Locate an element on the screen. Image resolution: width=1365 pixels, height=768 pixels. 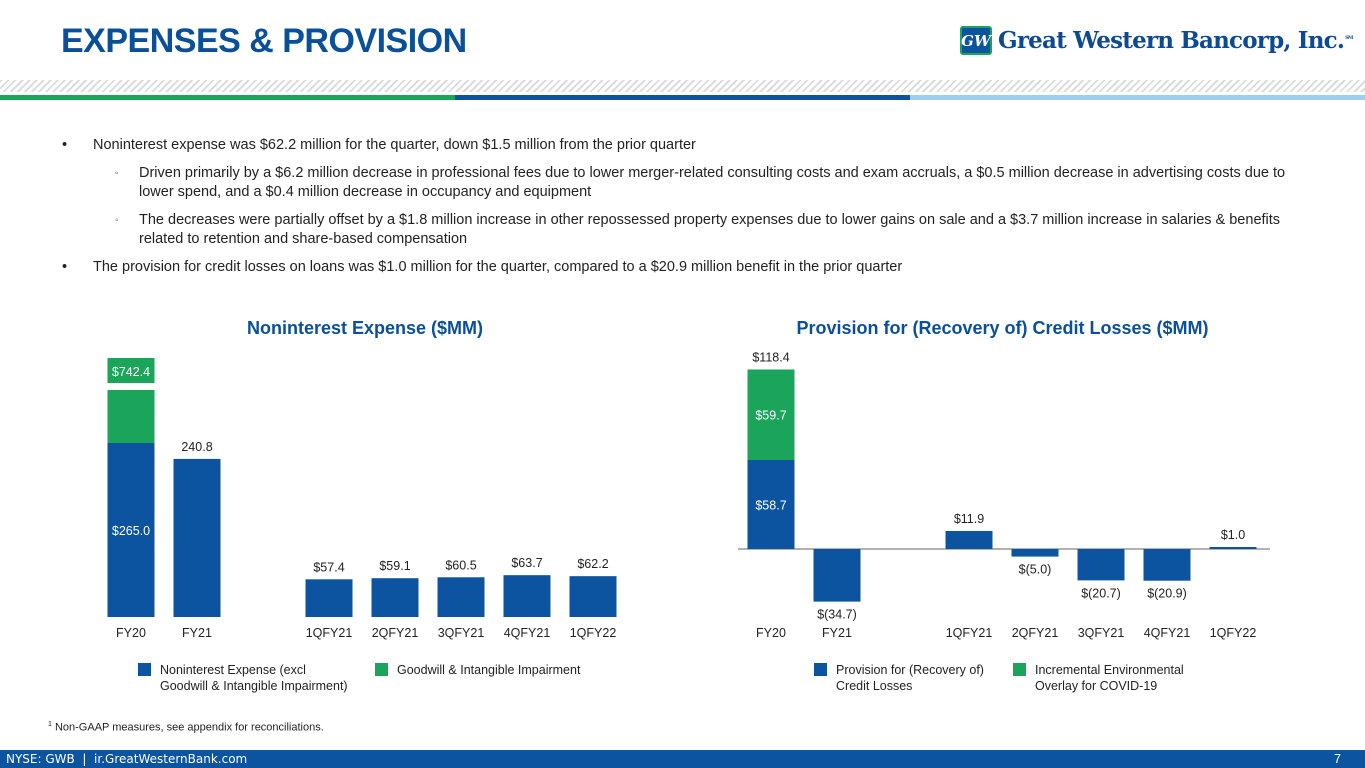
legend-label-line2: Credit Losses is located at coordinates (874, 686).